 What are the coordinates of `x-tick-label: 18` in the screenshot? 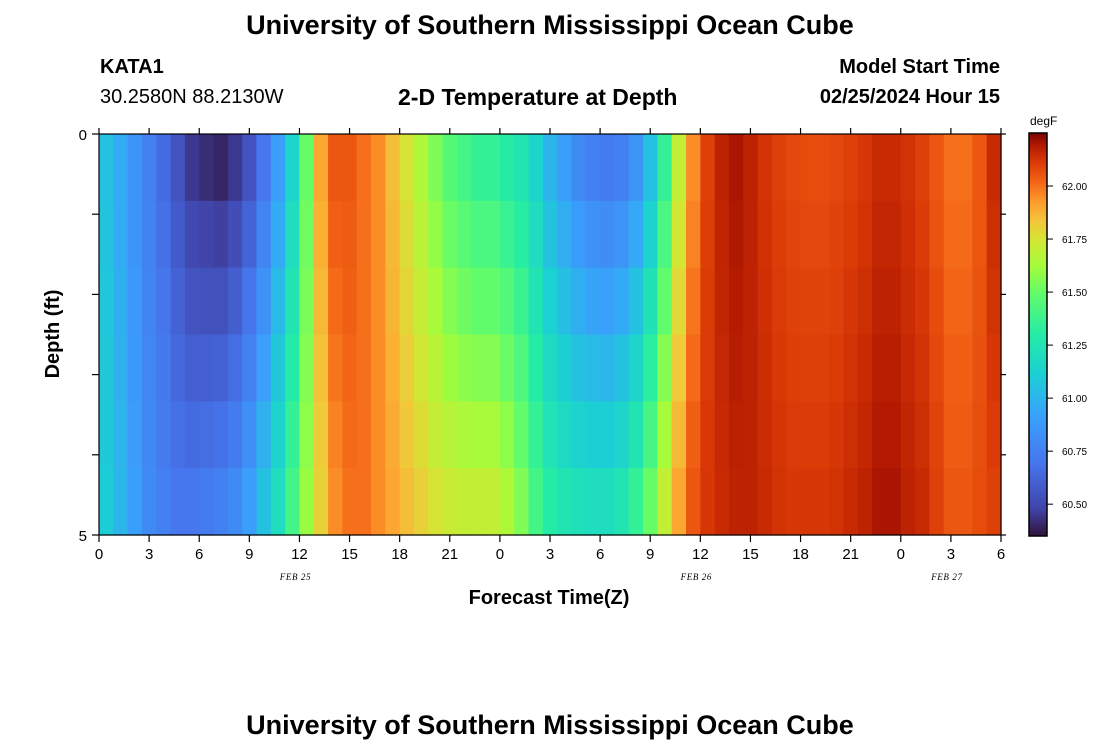 It's located at (399, 554).